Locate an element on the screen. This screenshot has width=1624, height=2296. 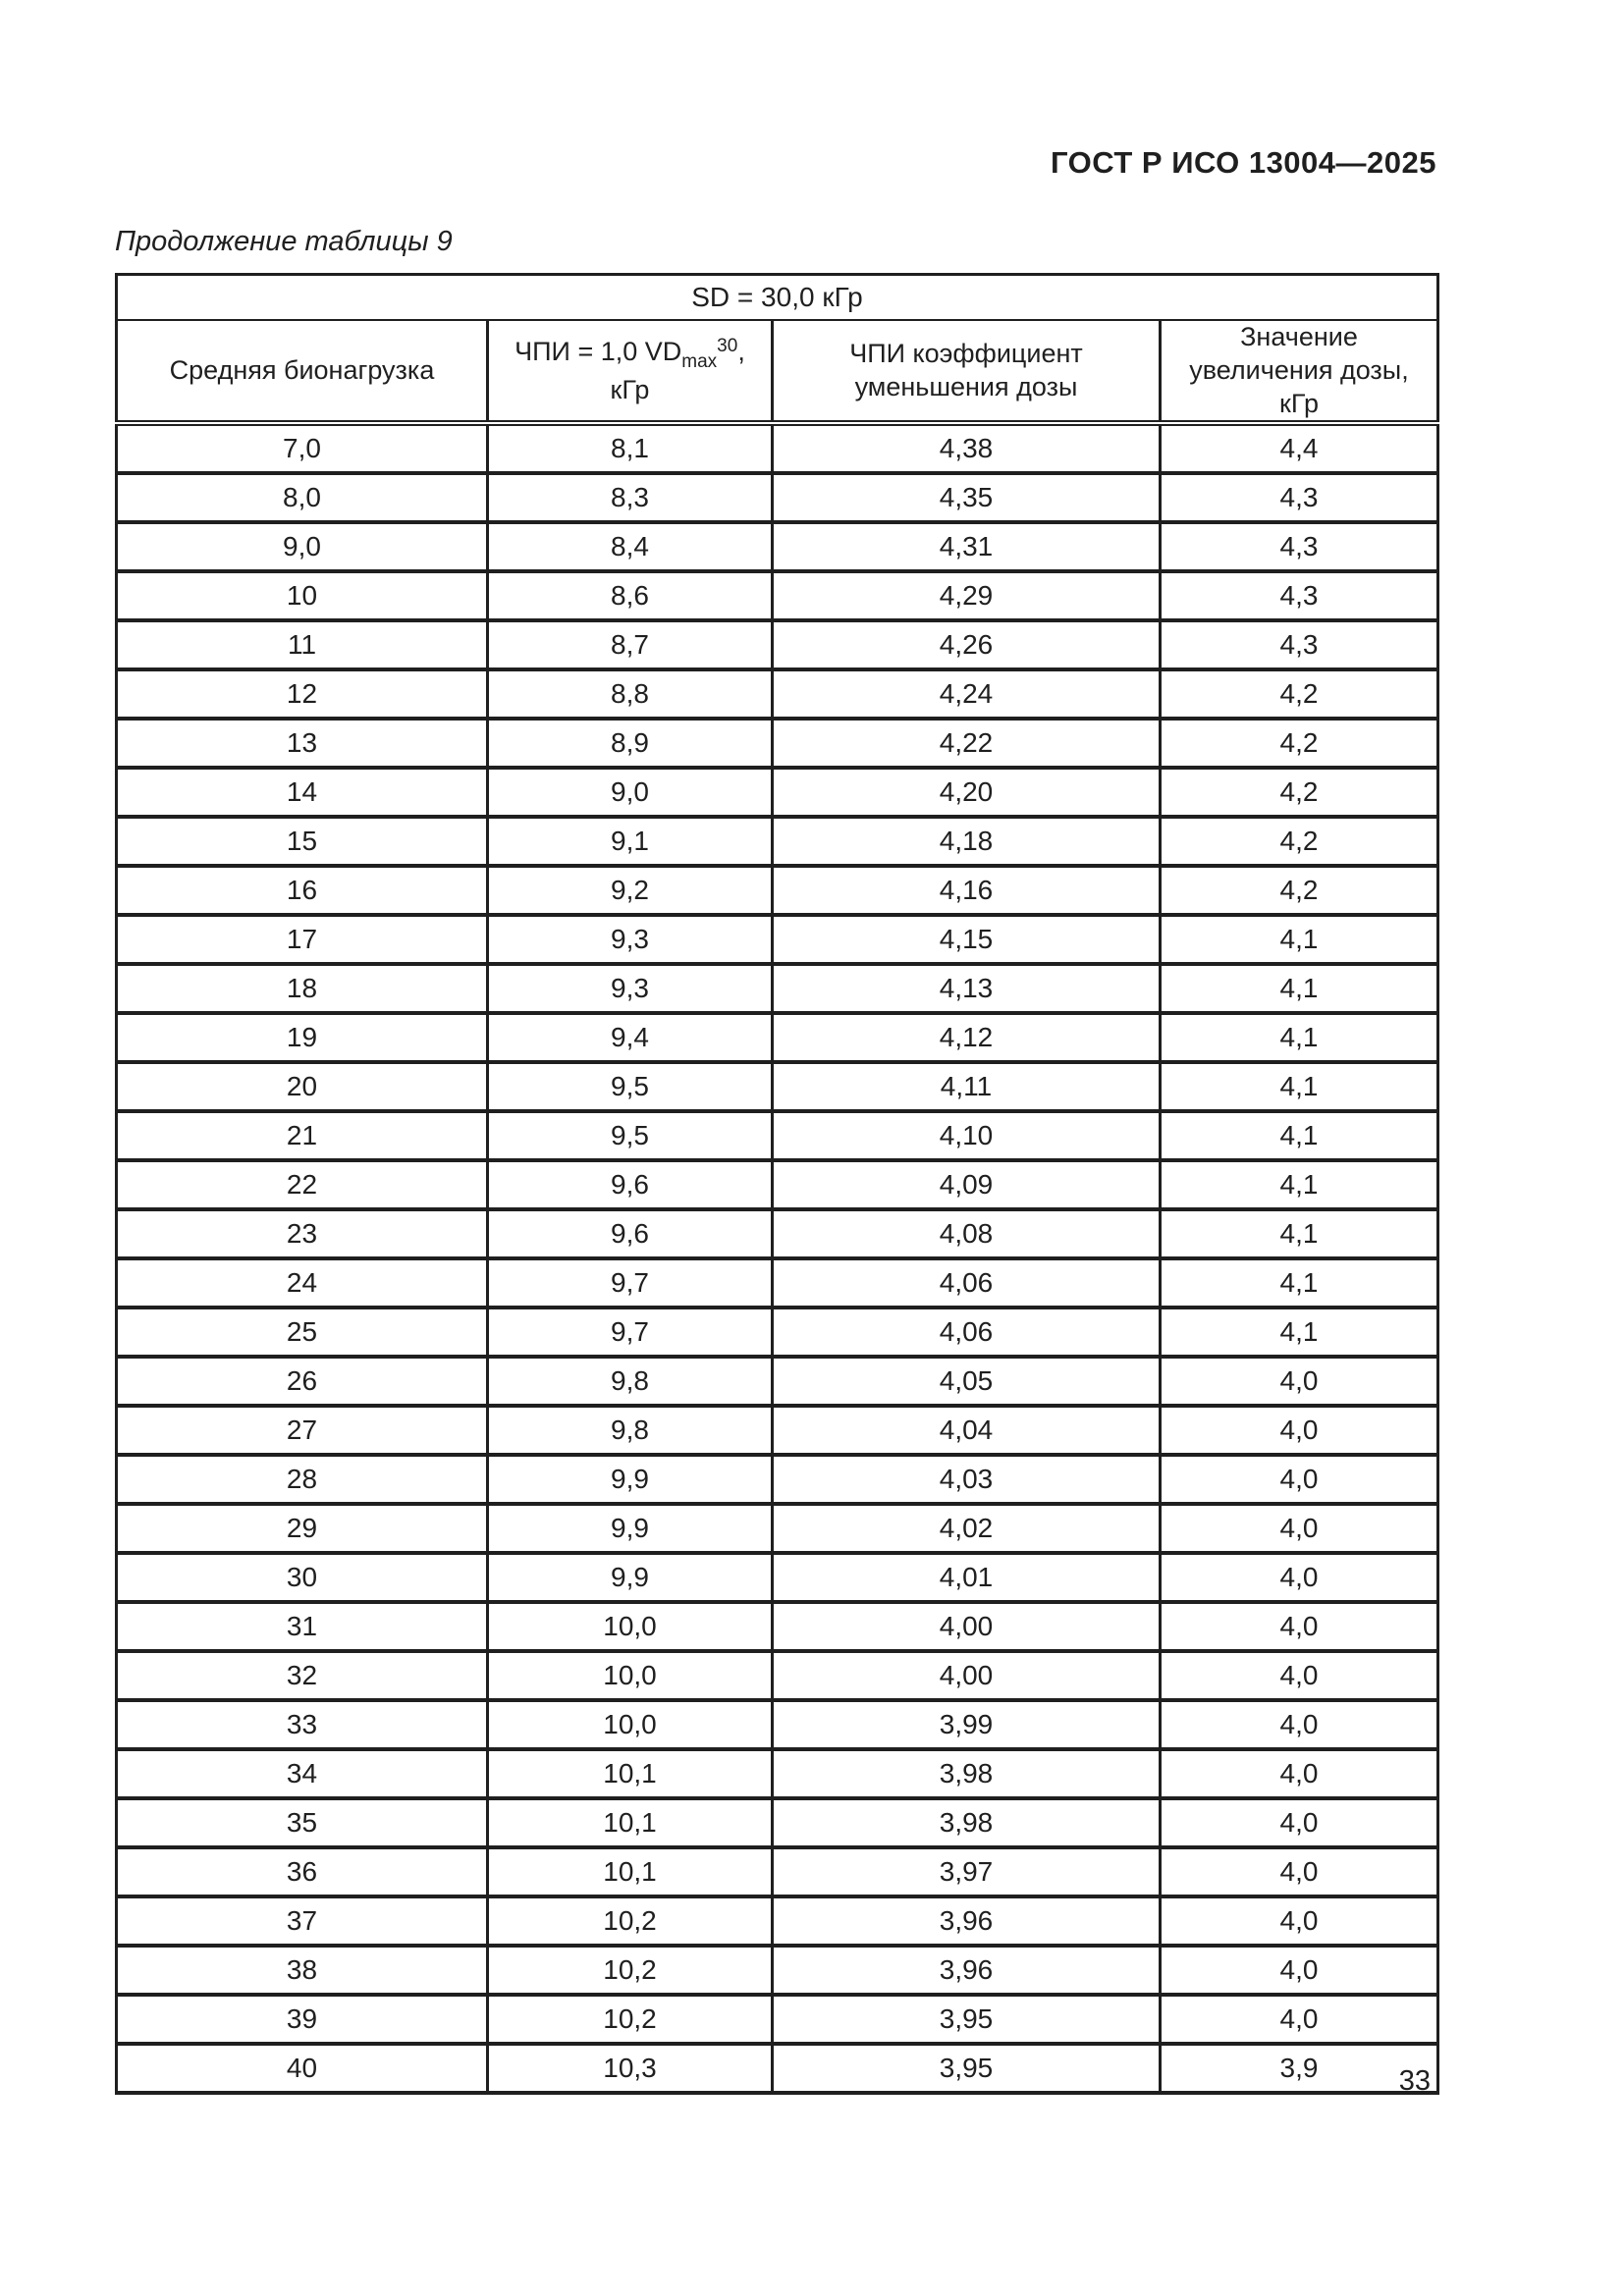
table-cell: 9,1 is located at coordinates (630, 843).